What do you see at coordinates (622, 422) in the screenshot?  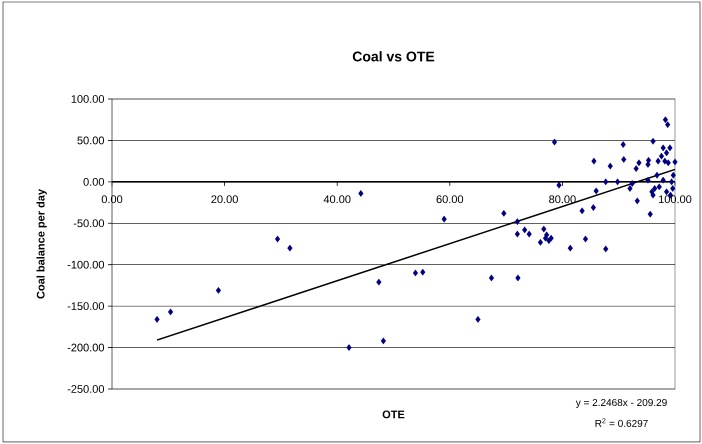 I see `text: R$^{2}$ = 0.6297` at bounding box center [622, 422].